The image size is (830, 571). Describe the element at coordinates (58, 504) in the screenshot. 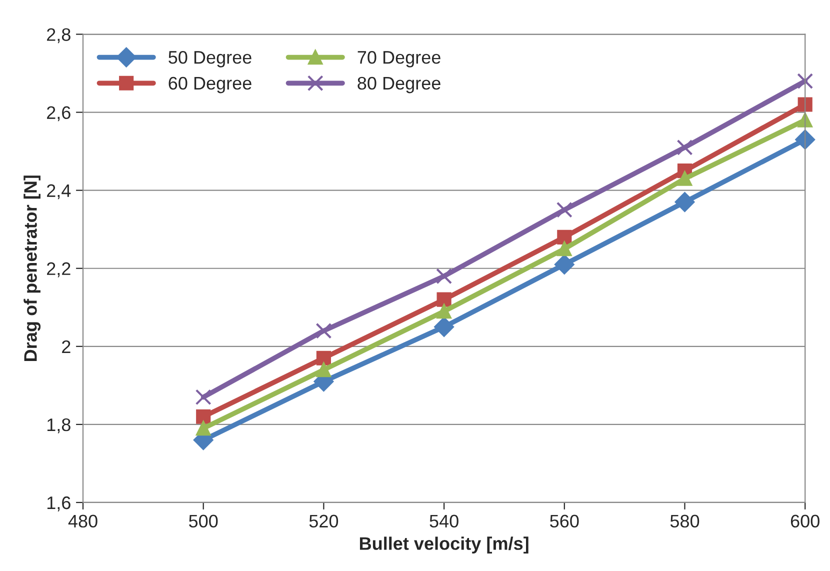

I see `y-tick-label: 1,6` at that location.